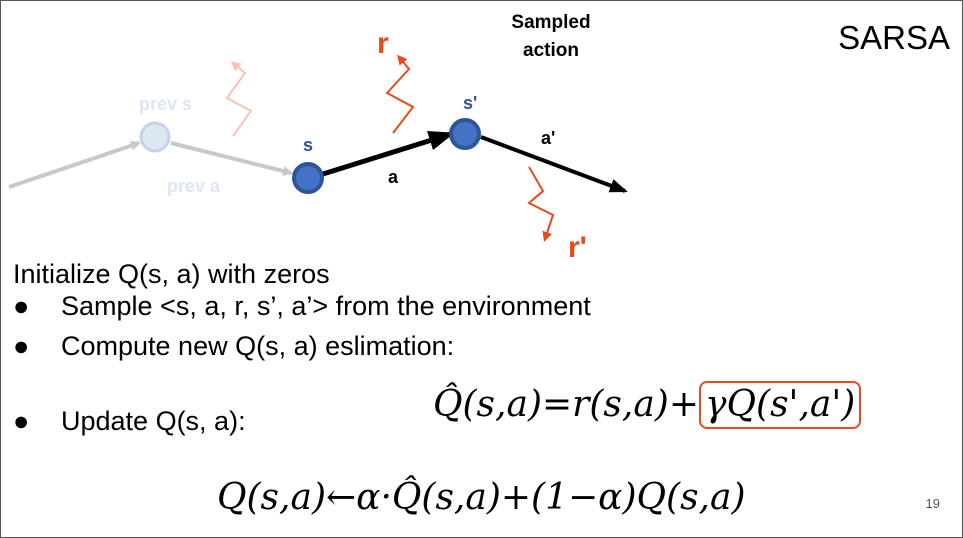  What do you see at coordinates (400, 94) in the screenshot?
I see `reward-zigzag` at bounding box center [400, 94].